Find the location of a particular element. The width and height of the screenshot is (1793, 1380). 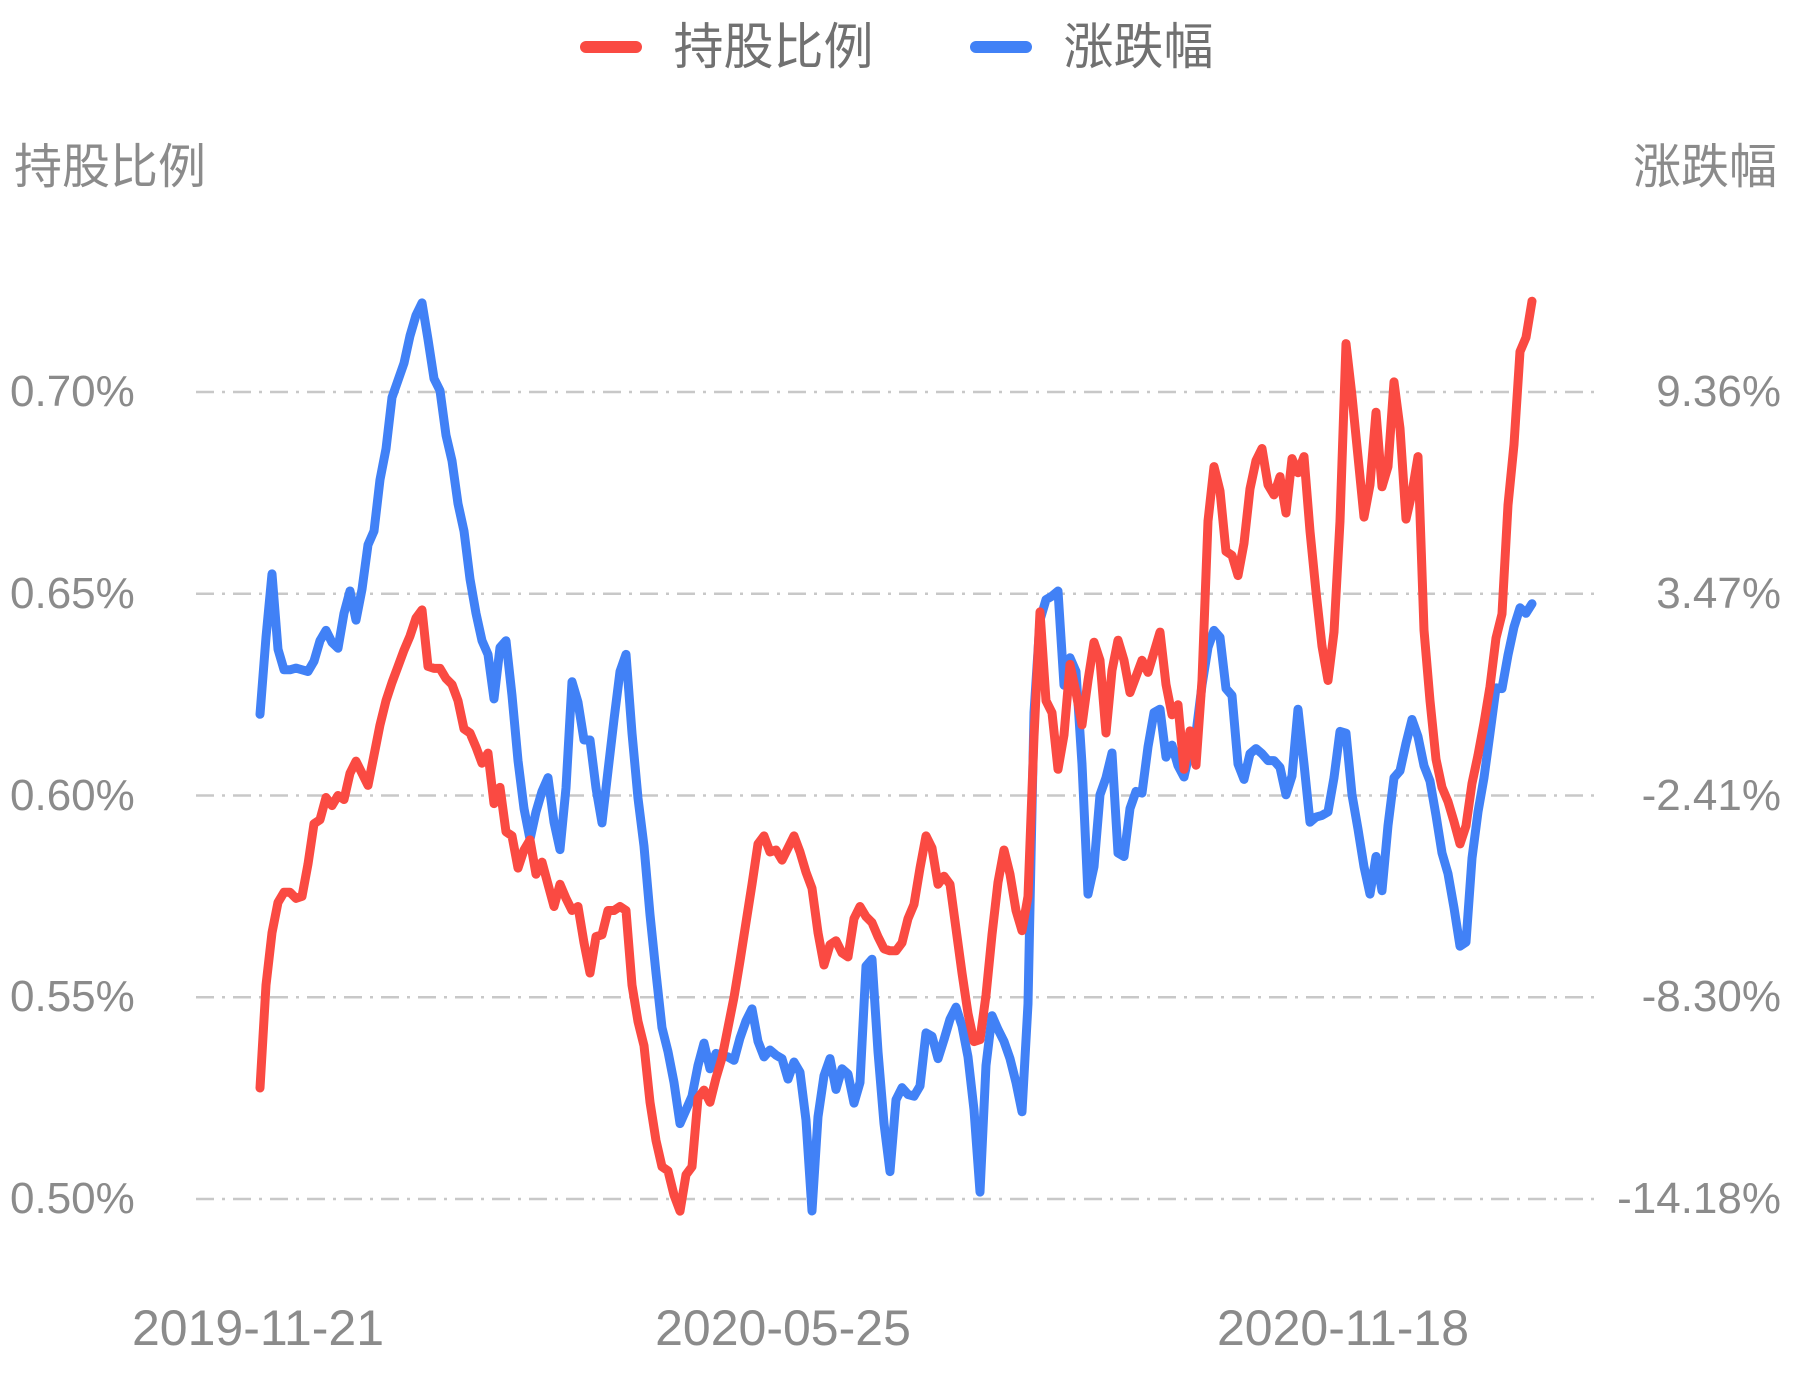

right-axis-tick-label: -2.41% is located at coordinates (1711, 795).